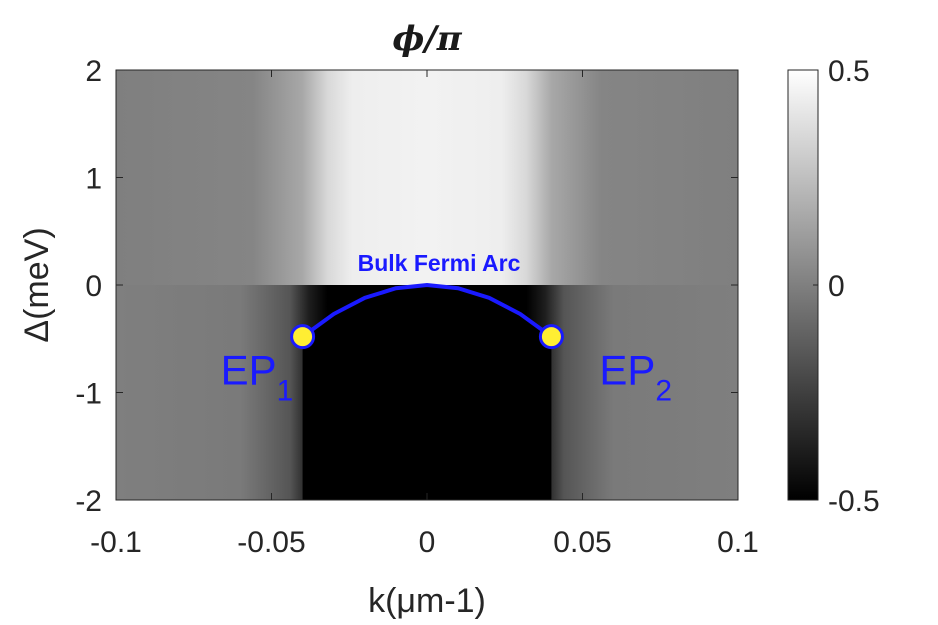 This screenshot has width=938, height=625. I want to click on x-tick-label: 0.1, so click(738, 542).